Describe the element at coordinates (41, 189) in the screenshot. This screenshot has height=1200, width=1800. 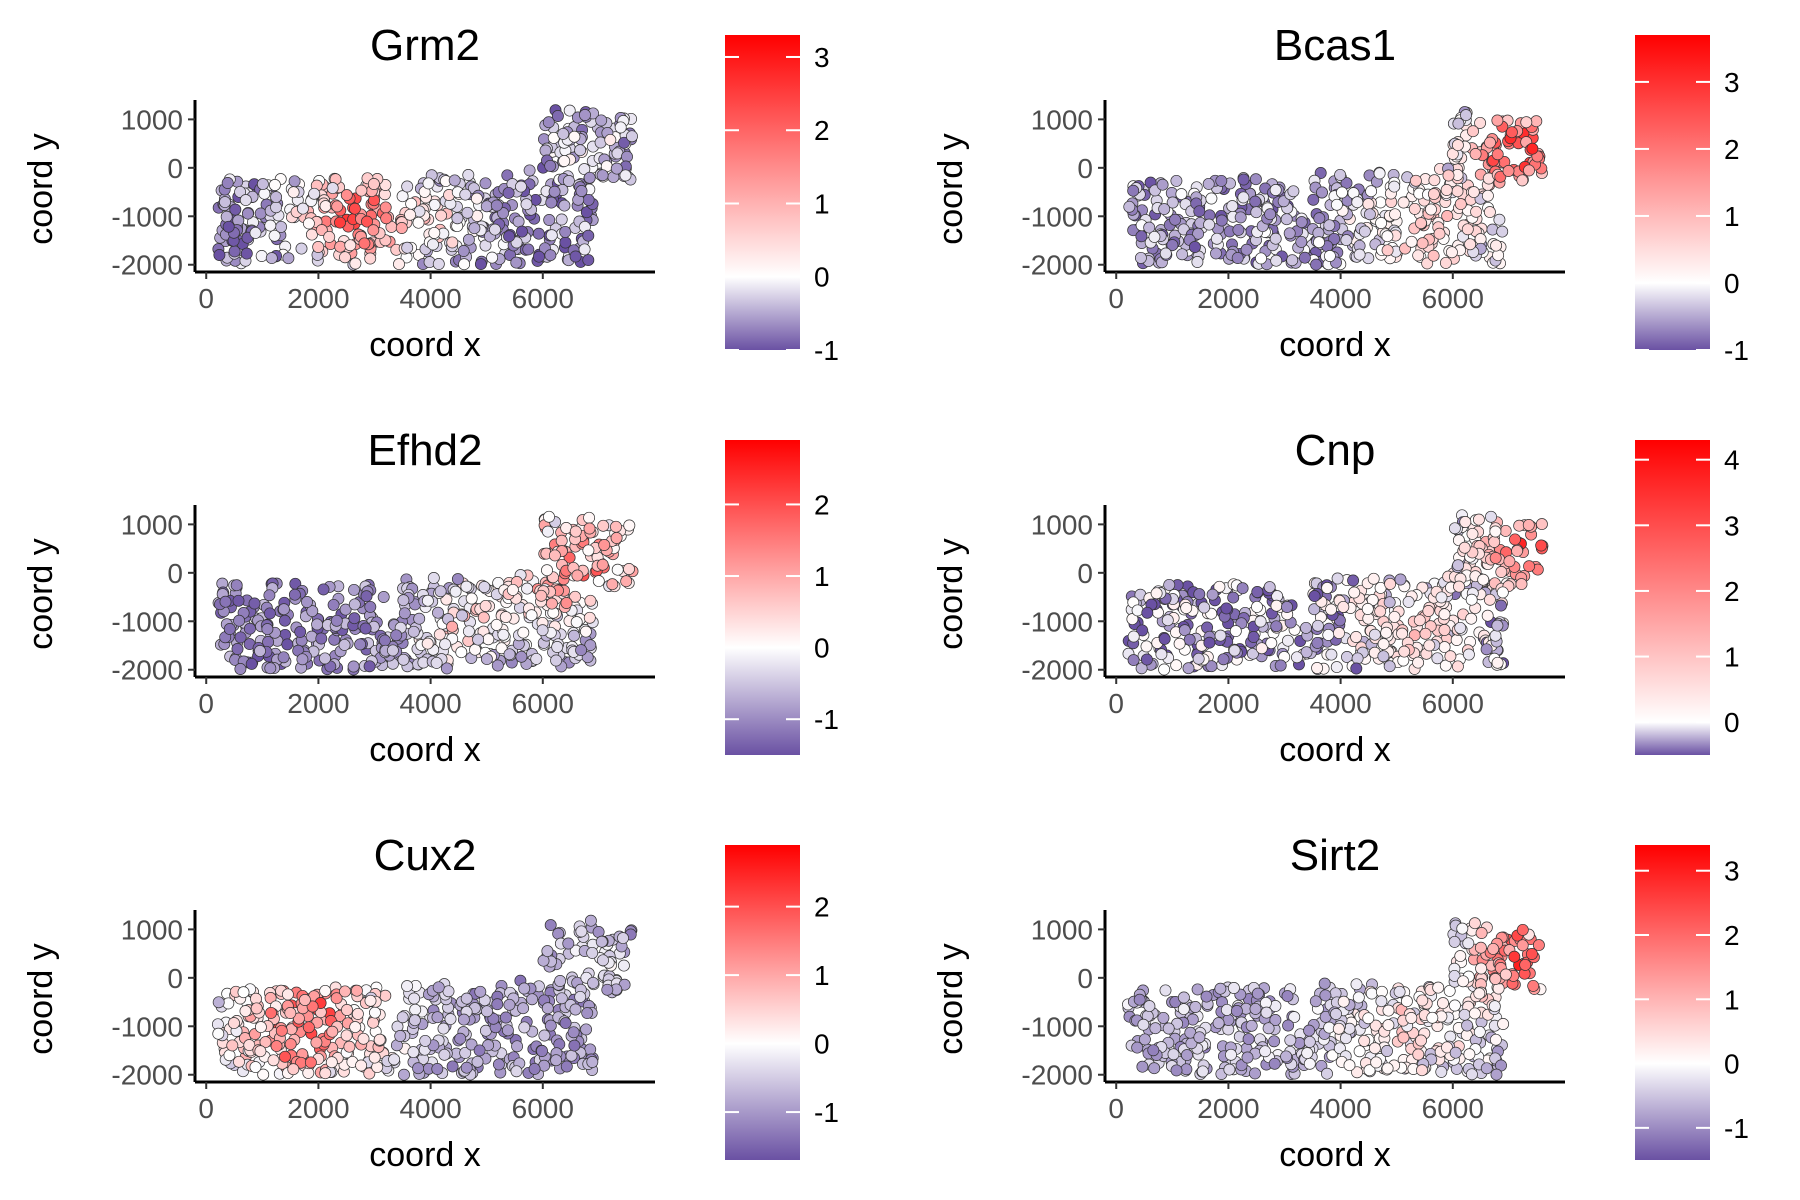
I see `y-axis-title: coord y` at that location.